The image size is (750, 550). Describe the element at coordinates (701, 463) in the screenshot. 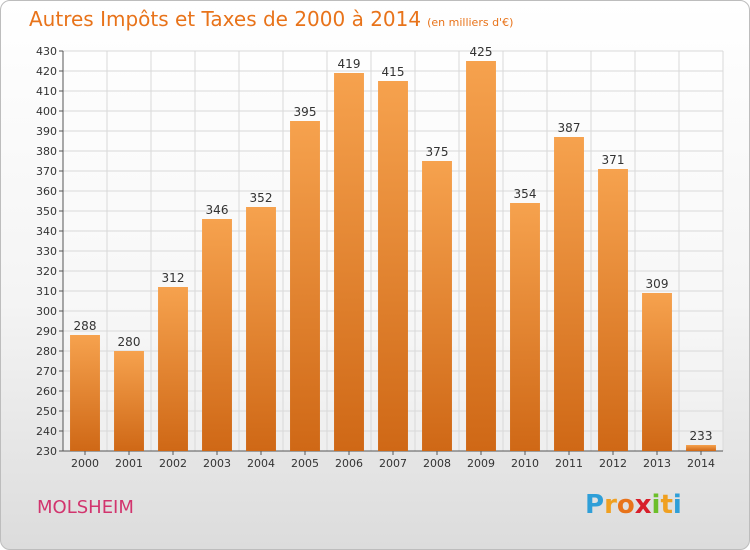

I see `x-tick-label: 2014` at that location.